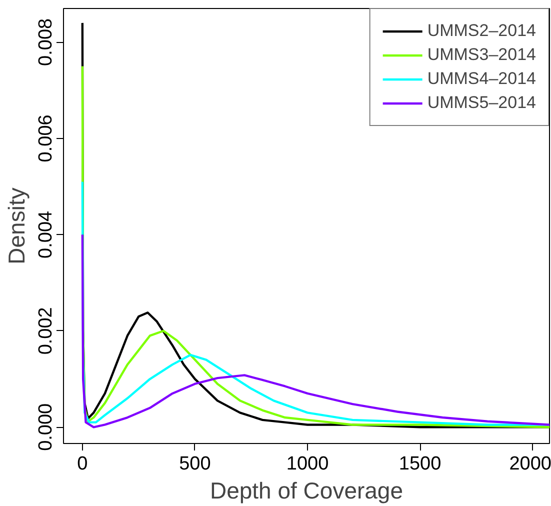 This screenshot has width=551, height=506. What do you see at coordinates (46, 234) in the screenshot?
I see `y-tick-label: 0.004` at bounding box center [46, 234].